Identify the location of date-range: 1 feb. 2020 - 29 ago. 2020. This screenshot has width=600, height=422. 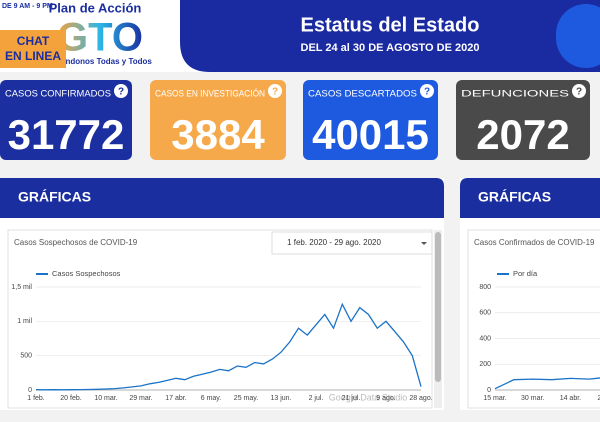
(334, 242).